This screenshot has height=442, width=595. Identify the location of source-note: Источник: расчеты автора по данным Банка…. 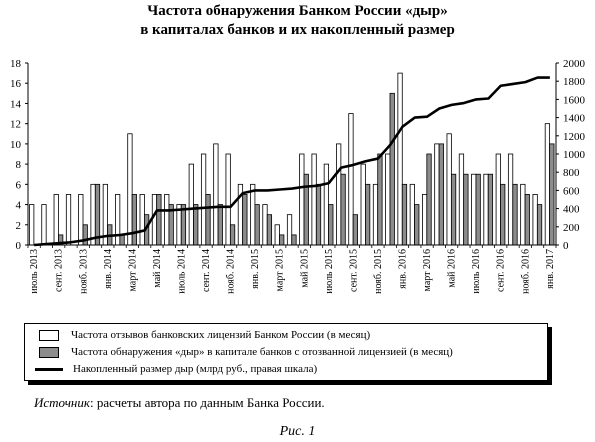
(179, 403).